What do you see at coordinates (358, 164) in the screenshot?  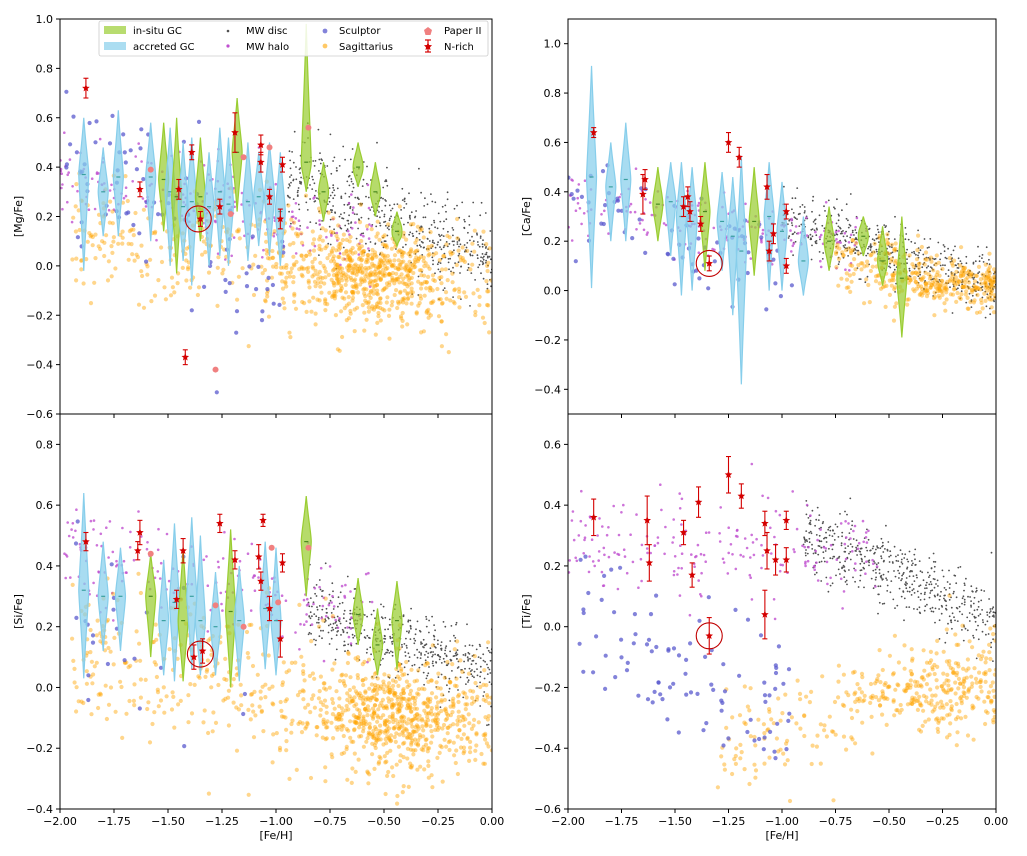 I see `insitu-gc-violin` at bounding box center [358, 164].